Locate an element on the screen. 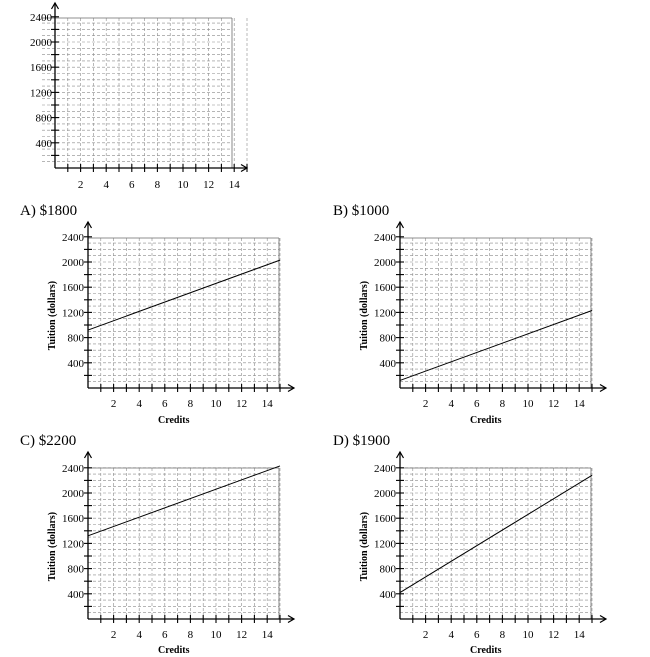 The width and height of the screenshot is (650, 657). choice-d-letter: D) is located at coordinates (341, 441).